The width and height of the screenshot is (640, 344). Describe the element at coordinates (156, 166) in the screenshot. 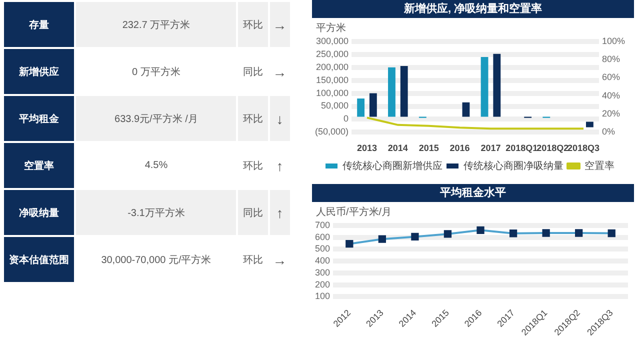

I see `text: 4.5%` at that location.